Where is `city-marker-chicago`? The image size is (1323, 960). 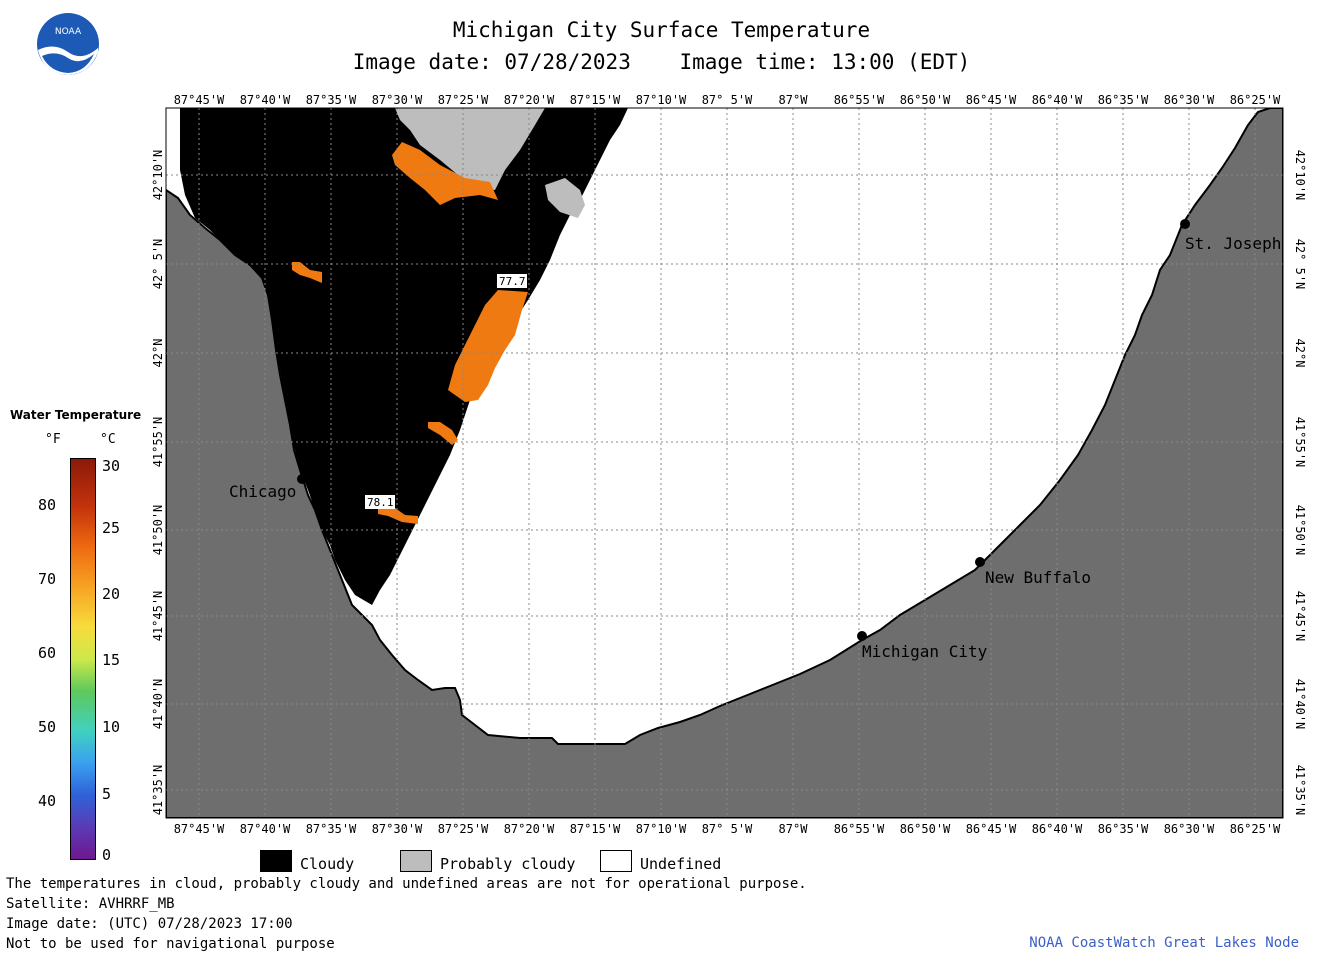
city-marker-chicago is located at coordinates (302, 479).